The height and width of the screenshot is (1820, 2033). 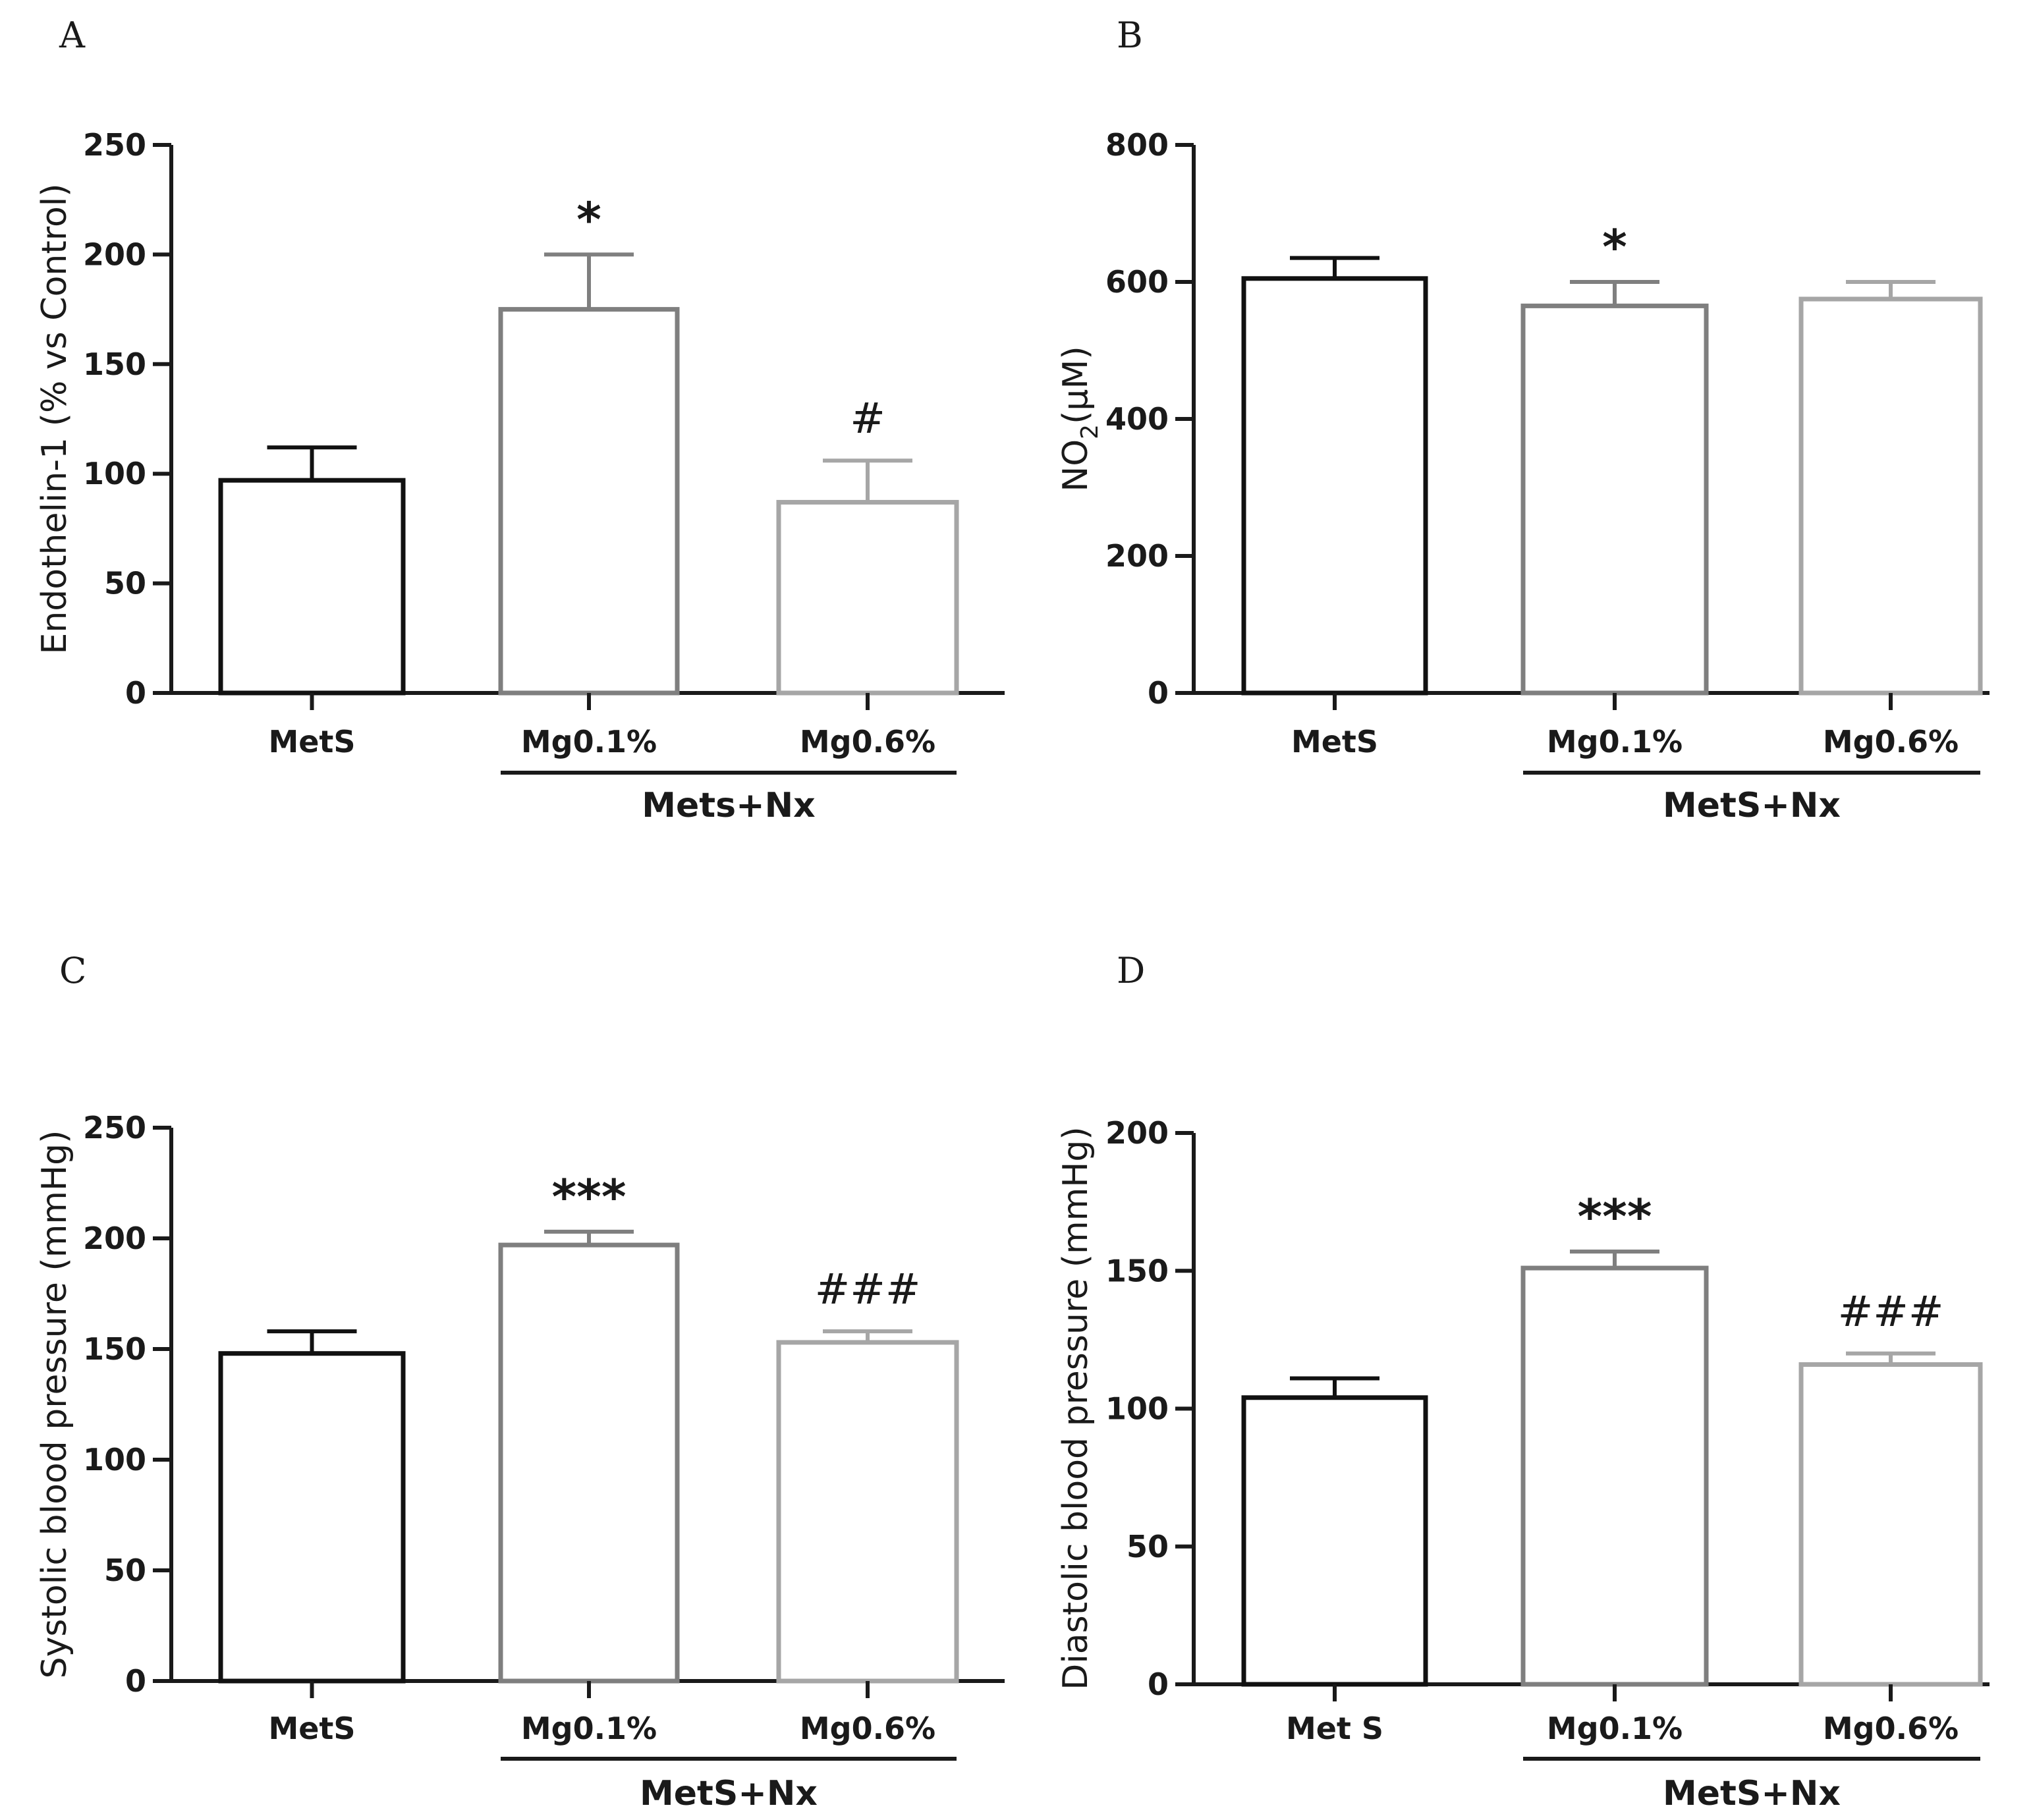 I want to click on panel-letter: C, so click(x=72, y=970).